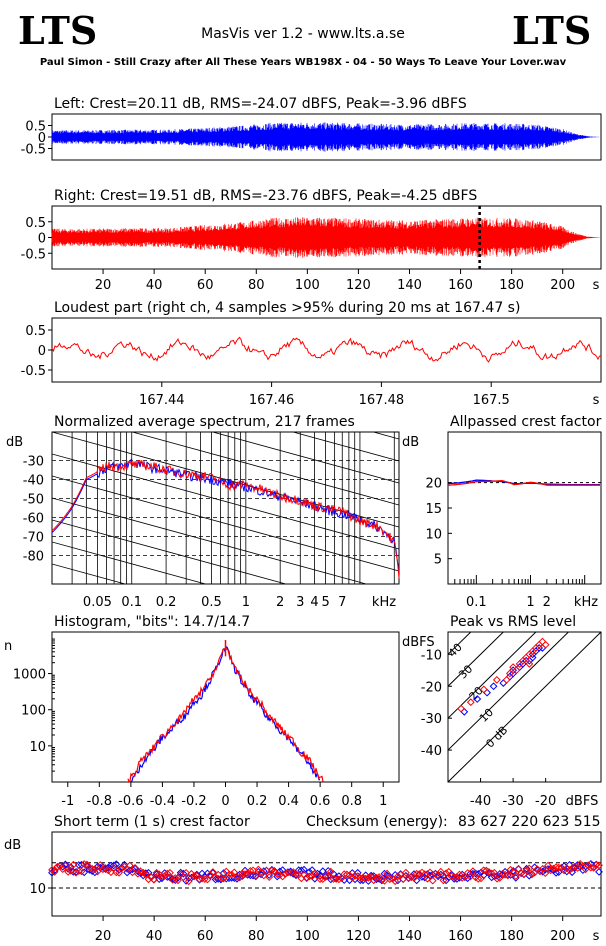  Describe the element at coordinates (154, 936) in the screenshot. I see `x-tick-label-shortcrest: 40` at that location.